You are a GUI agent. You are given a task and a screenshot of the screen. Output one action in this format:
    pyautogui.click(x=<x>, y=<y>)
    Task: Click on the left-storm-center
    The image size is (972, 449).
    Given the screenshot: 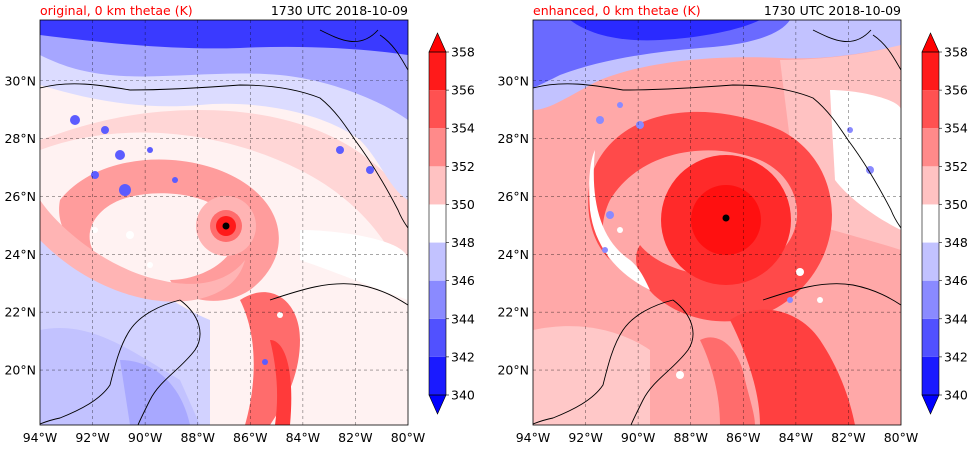 What is the action you would take?
    pyautogui.click(x=226, y=226)
    